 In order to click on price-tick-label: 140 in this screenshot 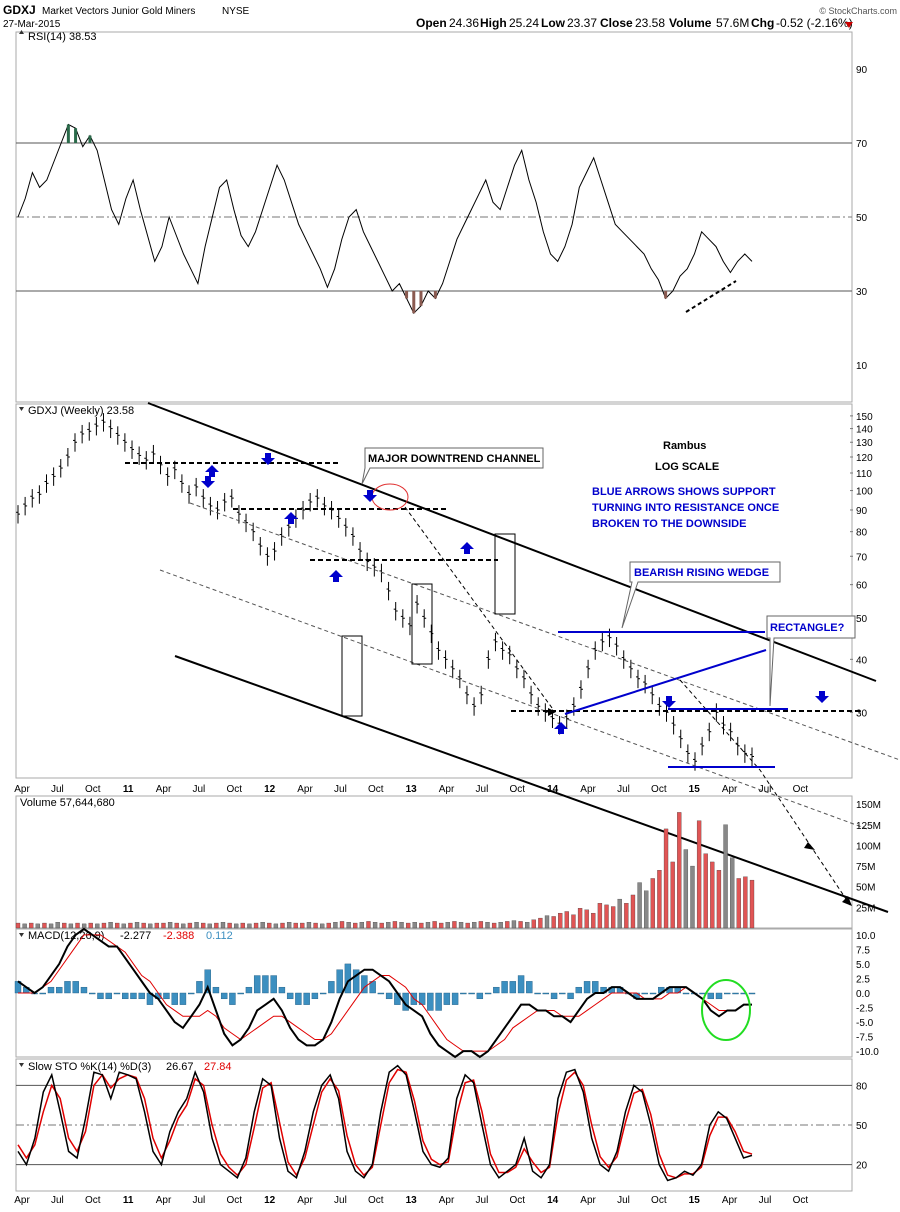, I will do `click(864, 430)`.